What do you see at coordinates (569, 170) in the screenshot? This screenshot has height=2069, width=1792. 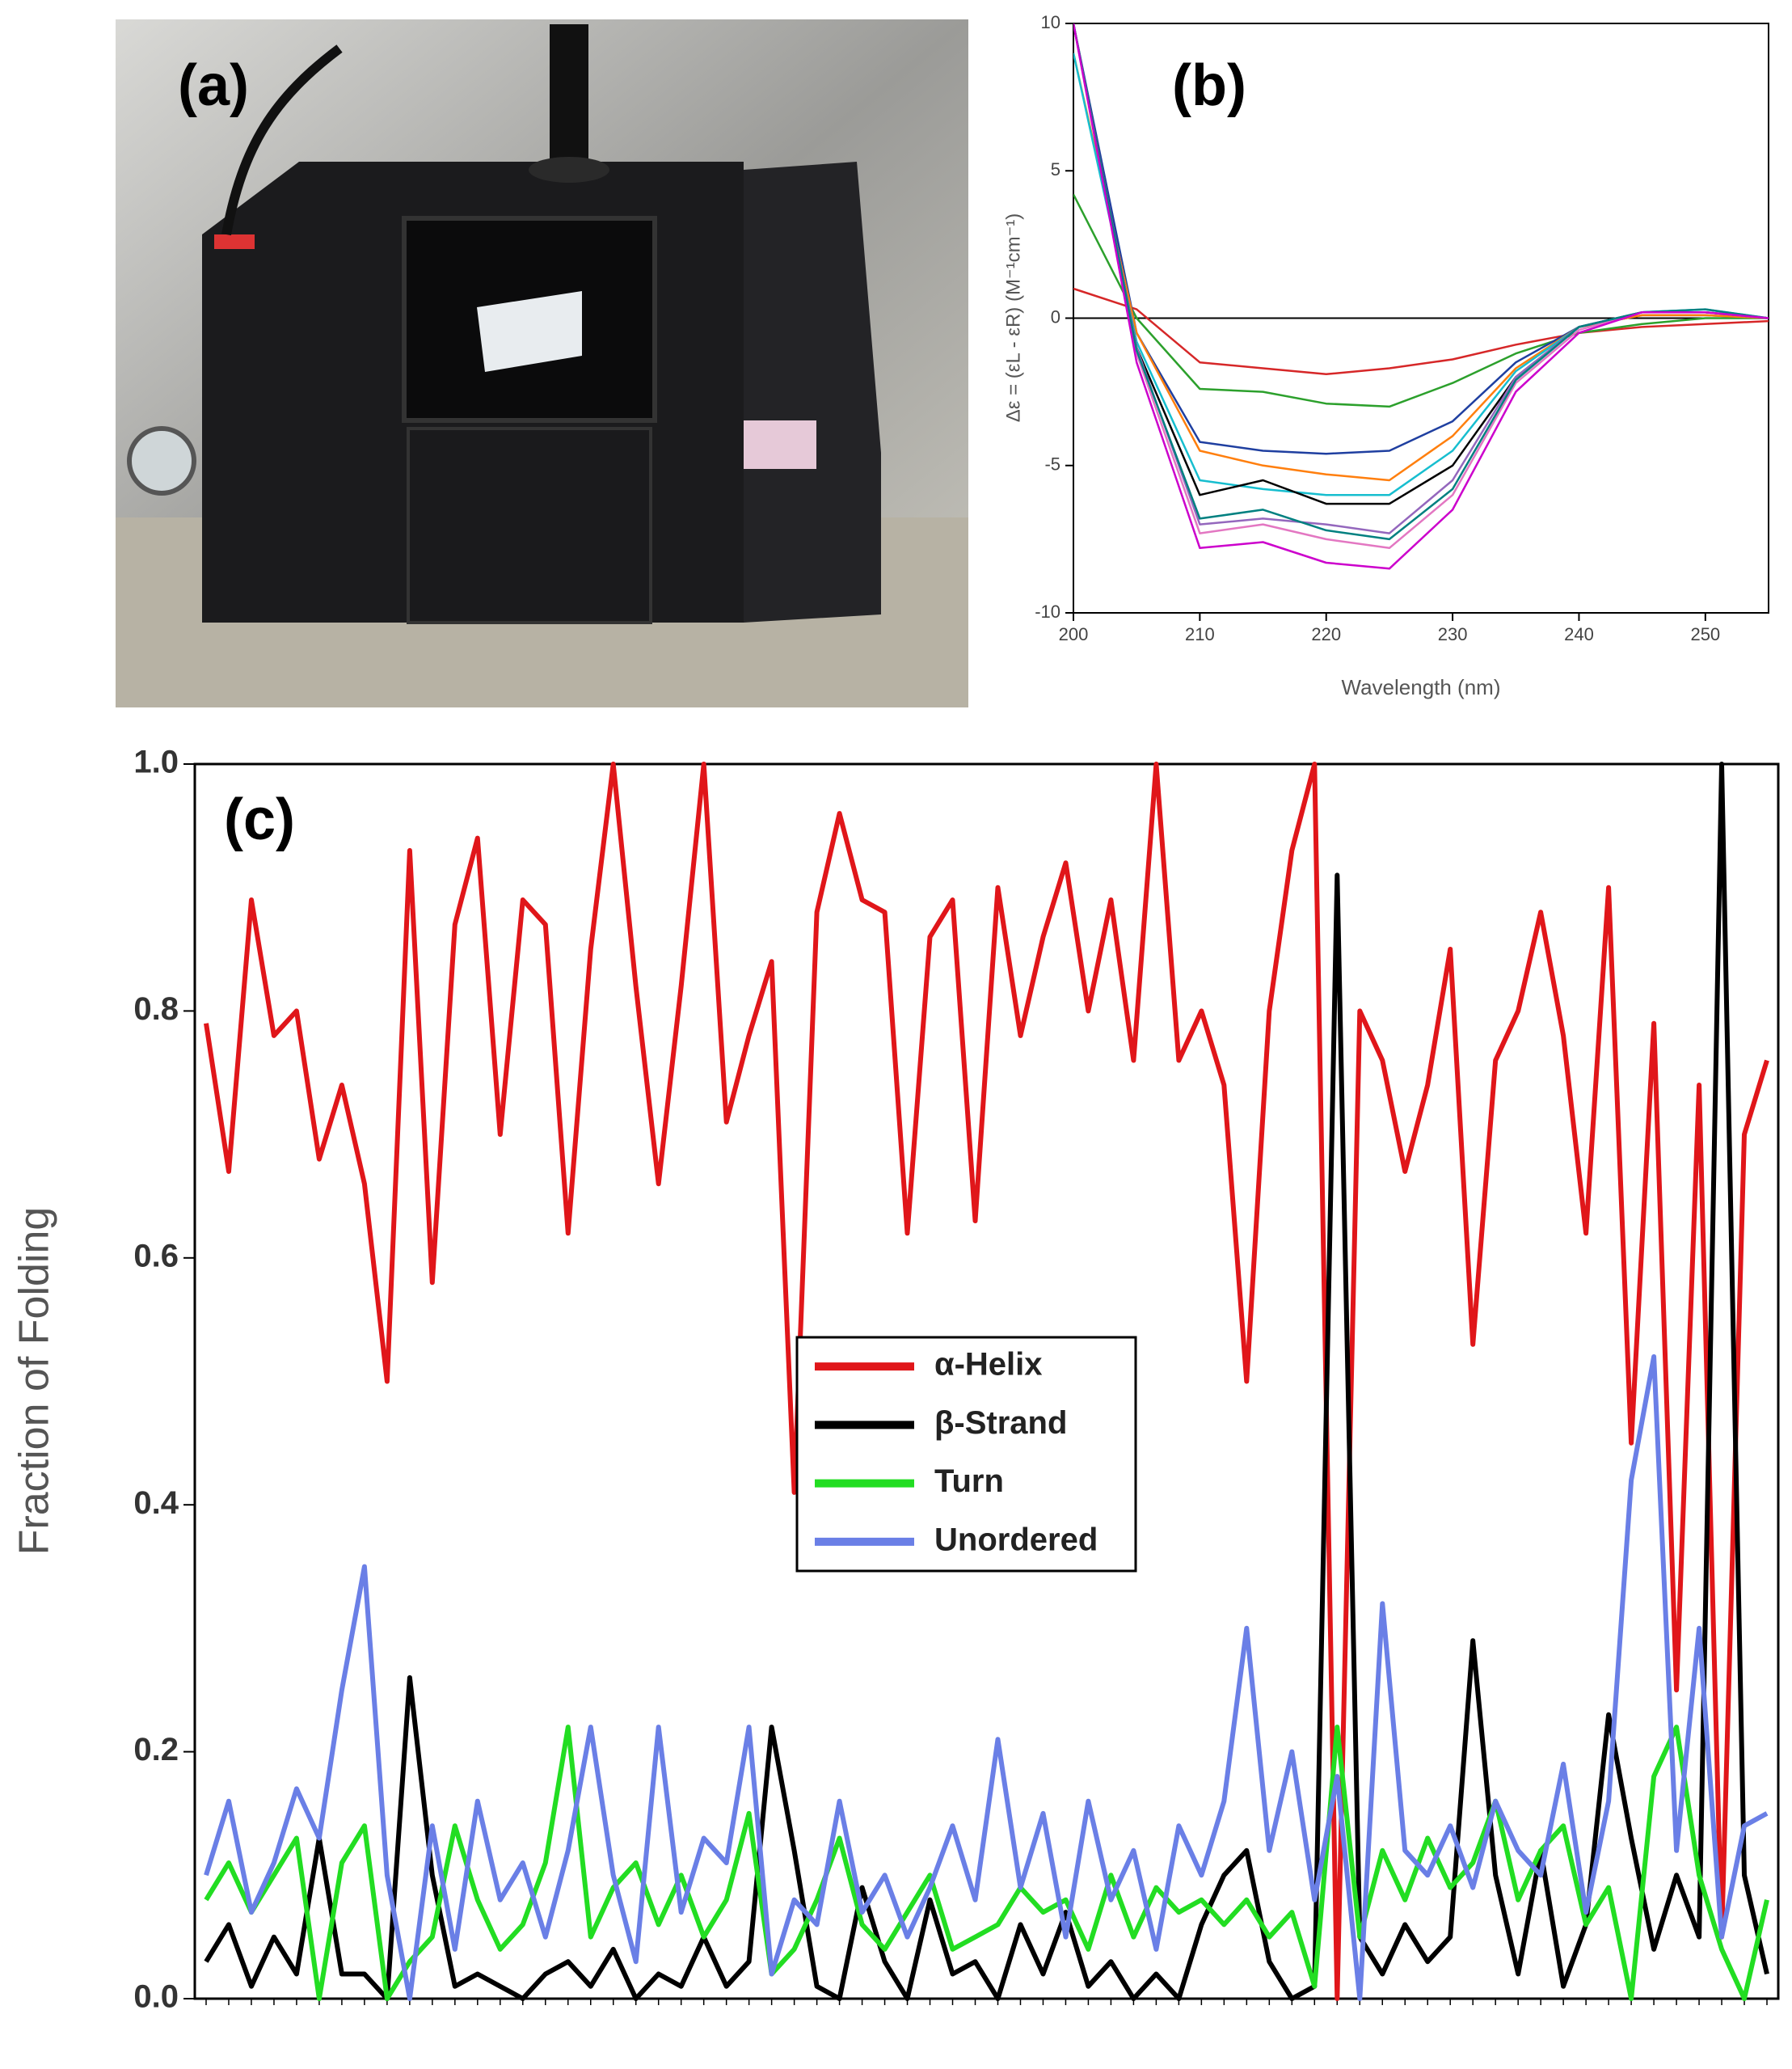 I see `detector-base` at bounding box center [569, 170].